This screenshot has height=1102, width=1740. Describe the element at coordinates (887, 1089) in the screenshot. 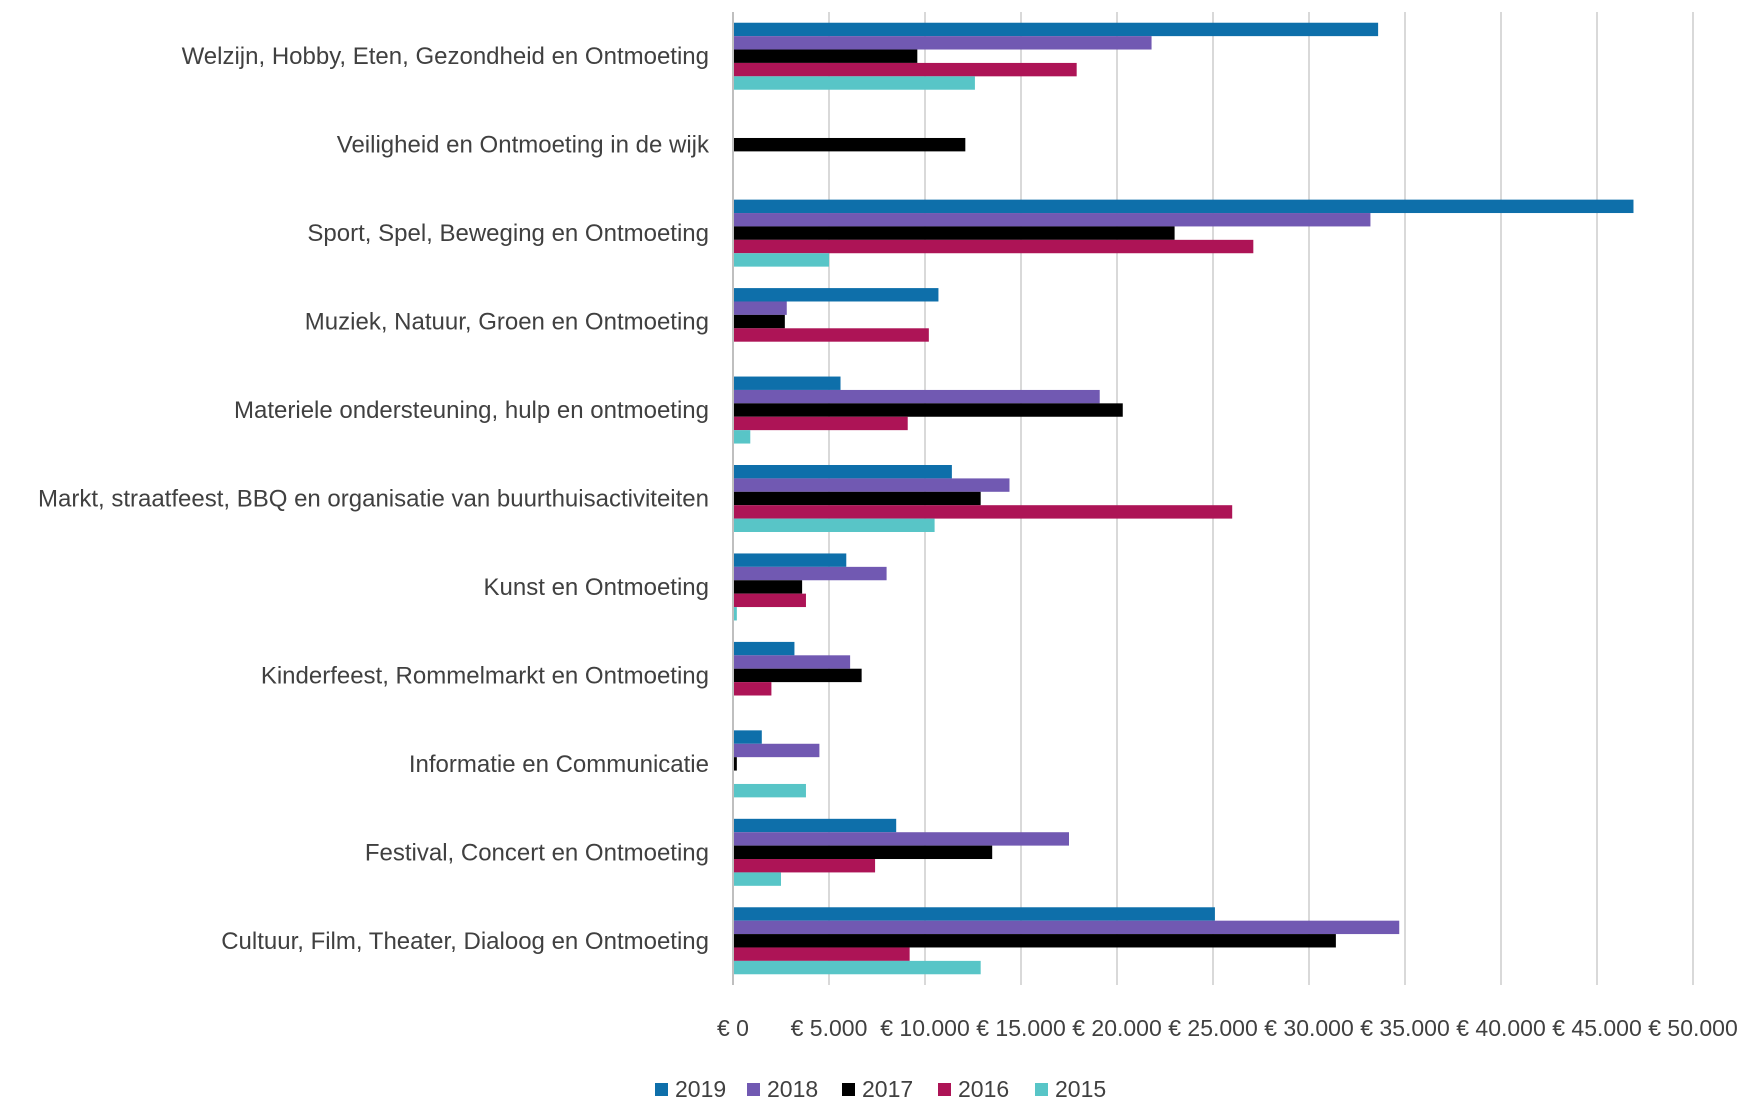

I see `legend-label-2017: 2017` at that location.